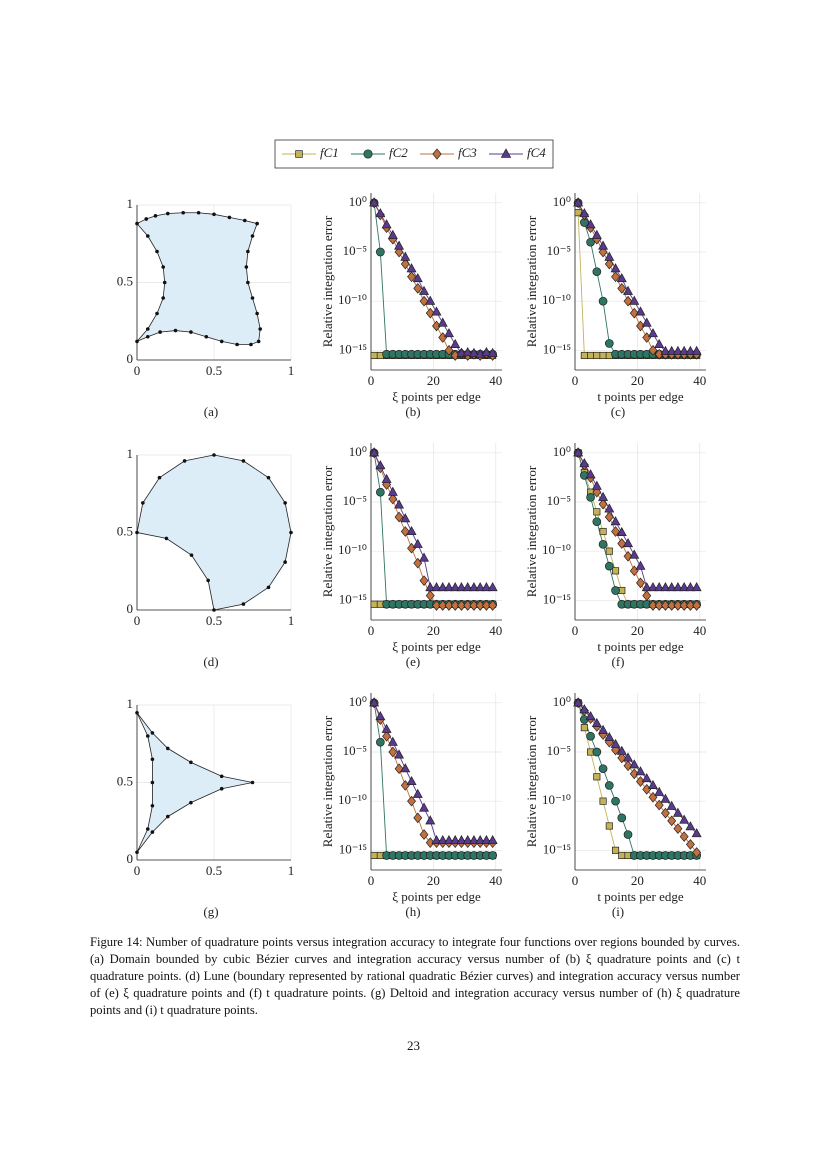 The width and height of the screenshot is (827, 1169). I want to click on panel-label: (h), so click(412, 911).